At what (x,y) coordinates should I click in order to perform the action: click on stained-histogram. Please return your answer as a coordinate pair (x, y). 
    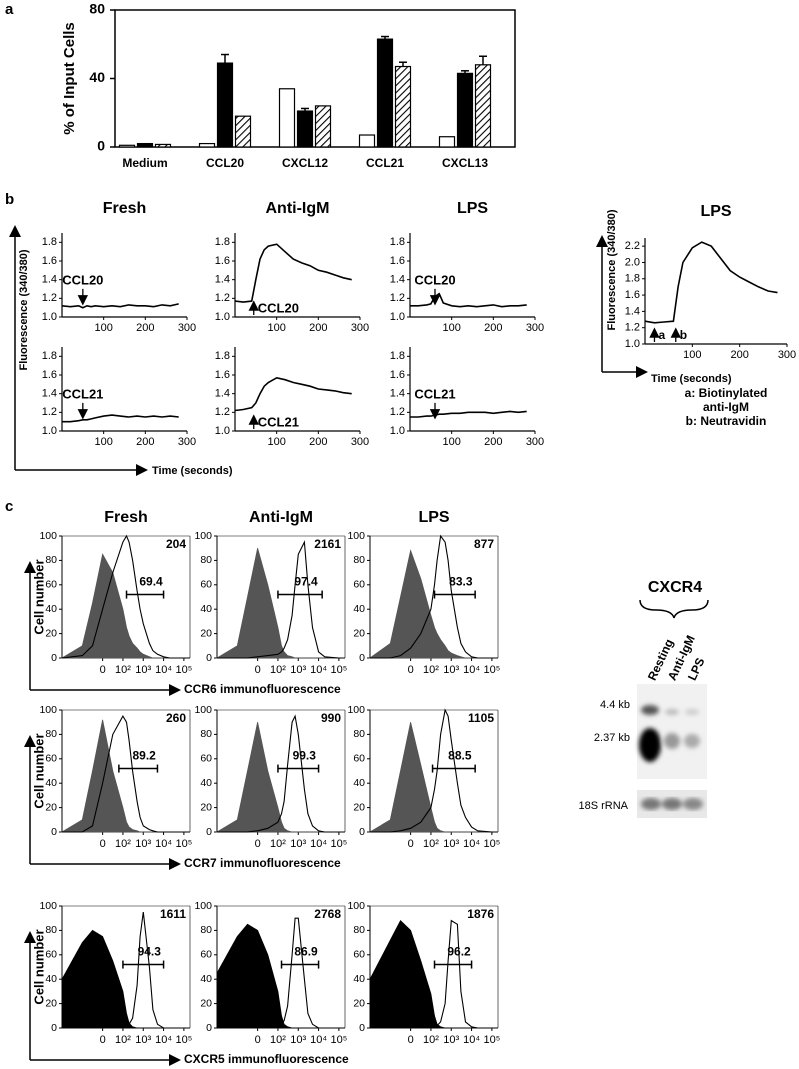
    Looking at the image, I should click on (122, 596).